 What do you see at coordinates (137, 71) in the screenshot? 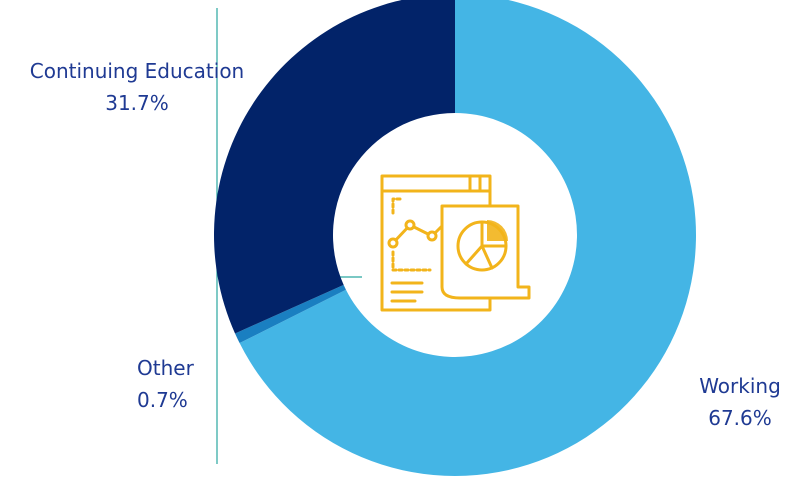
I see `label-continuing-education: Continuing Education` at bounding box center [137, 71].